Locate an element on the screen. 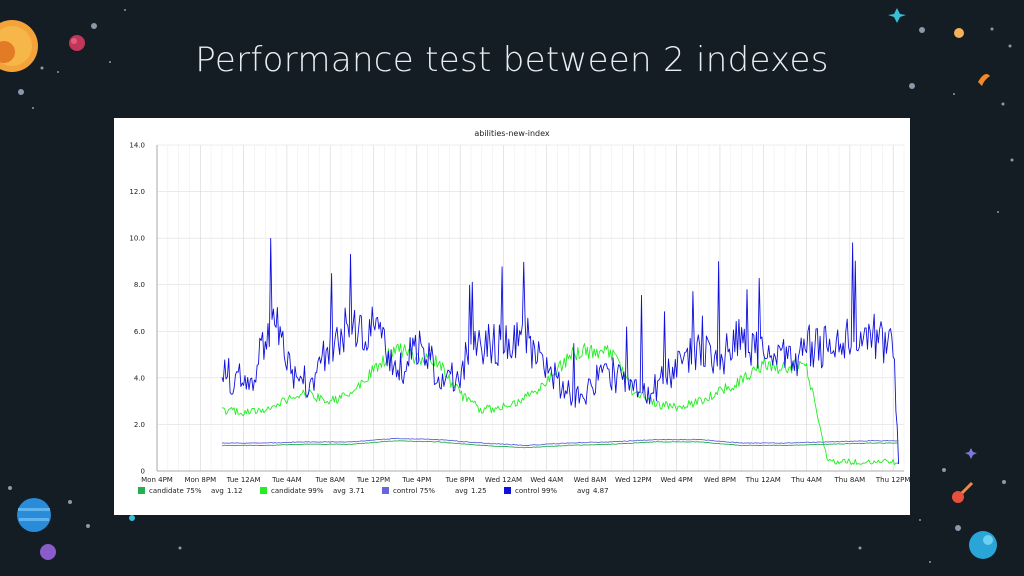 This screenshot has height=576, width=1024. chart-title: abilities-new-index is located at coordinates (512, 133).